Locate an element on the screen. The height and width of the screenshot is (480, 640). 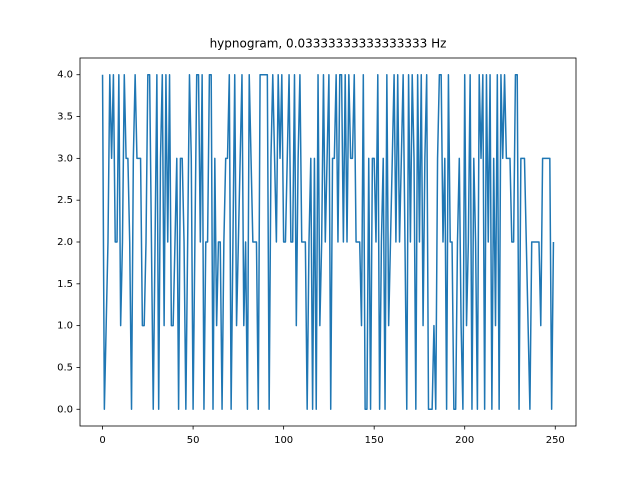
y-tick-label: 1.0 is located at coordinates (65, 326).